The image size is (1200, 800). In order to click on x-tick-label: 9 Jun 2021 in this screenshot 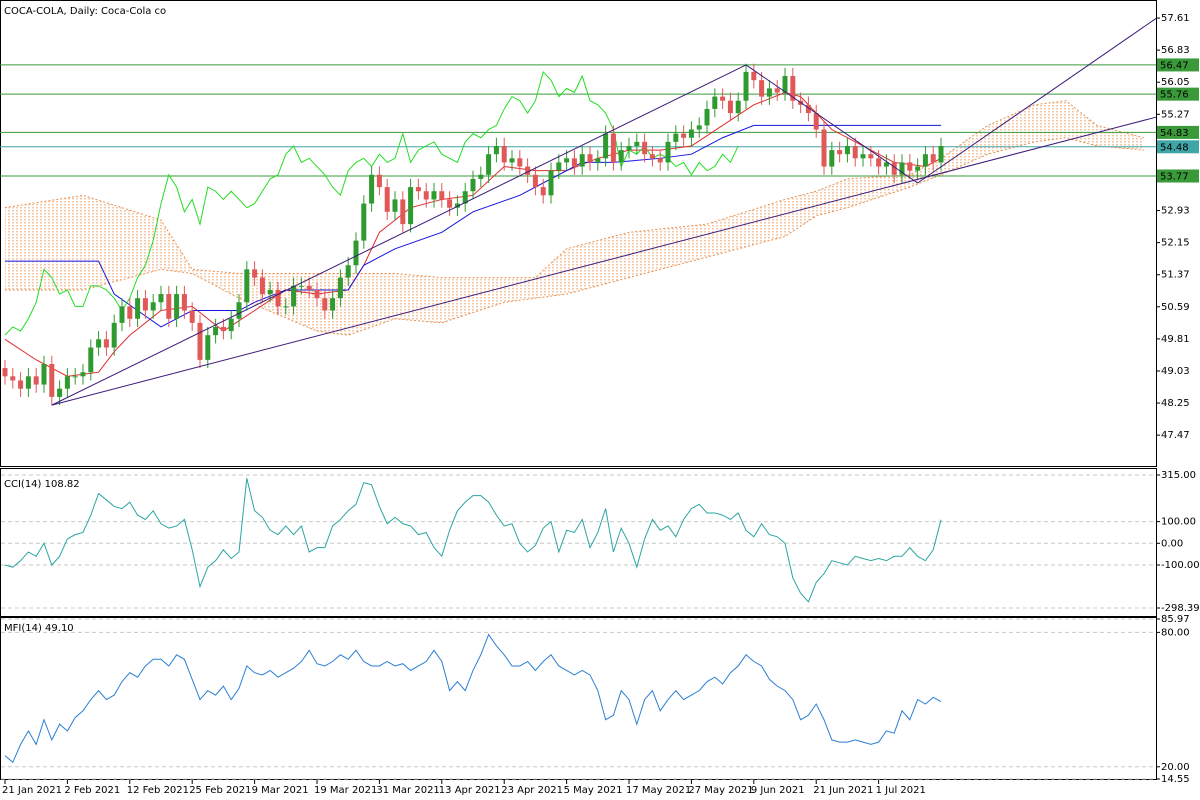, I will do `click(778, 790)`.